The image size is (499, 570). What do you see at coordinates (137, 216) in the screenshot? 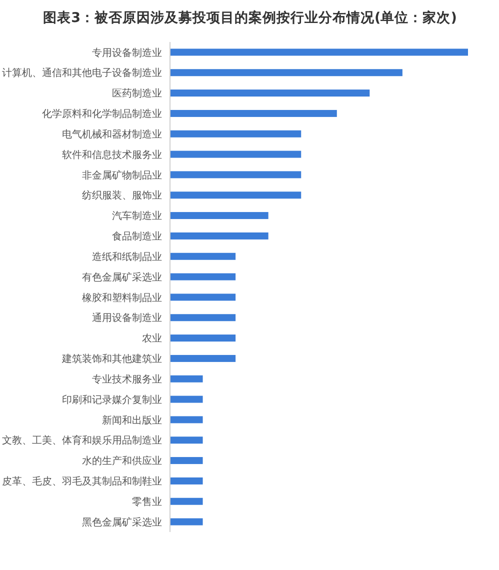
I see `y-tick-label: 汽车制造业` at bounding box center [137, 216].